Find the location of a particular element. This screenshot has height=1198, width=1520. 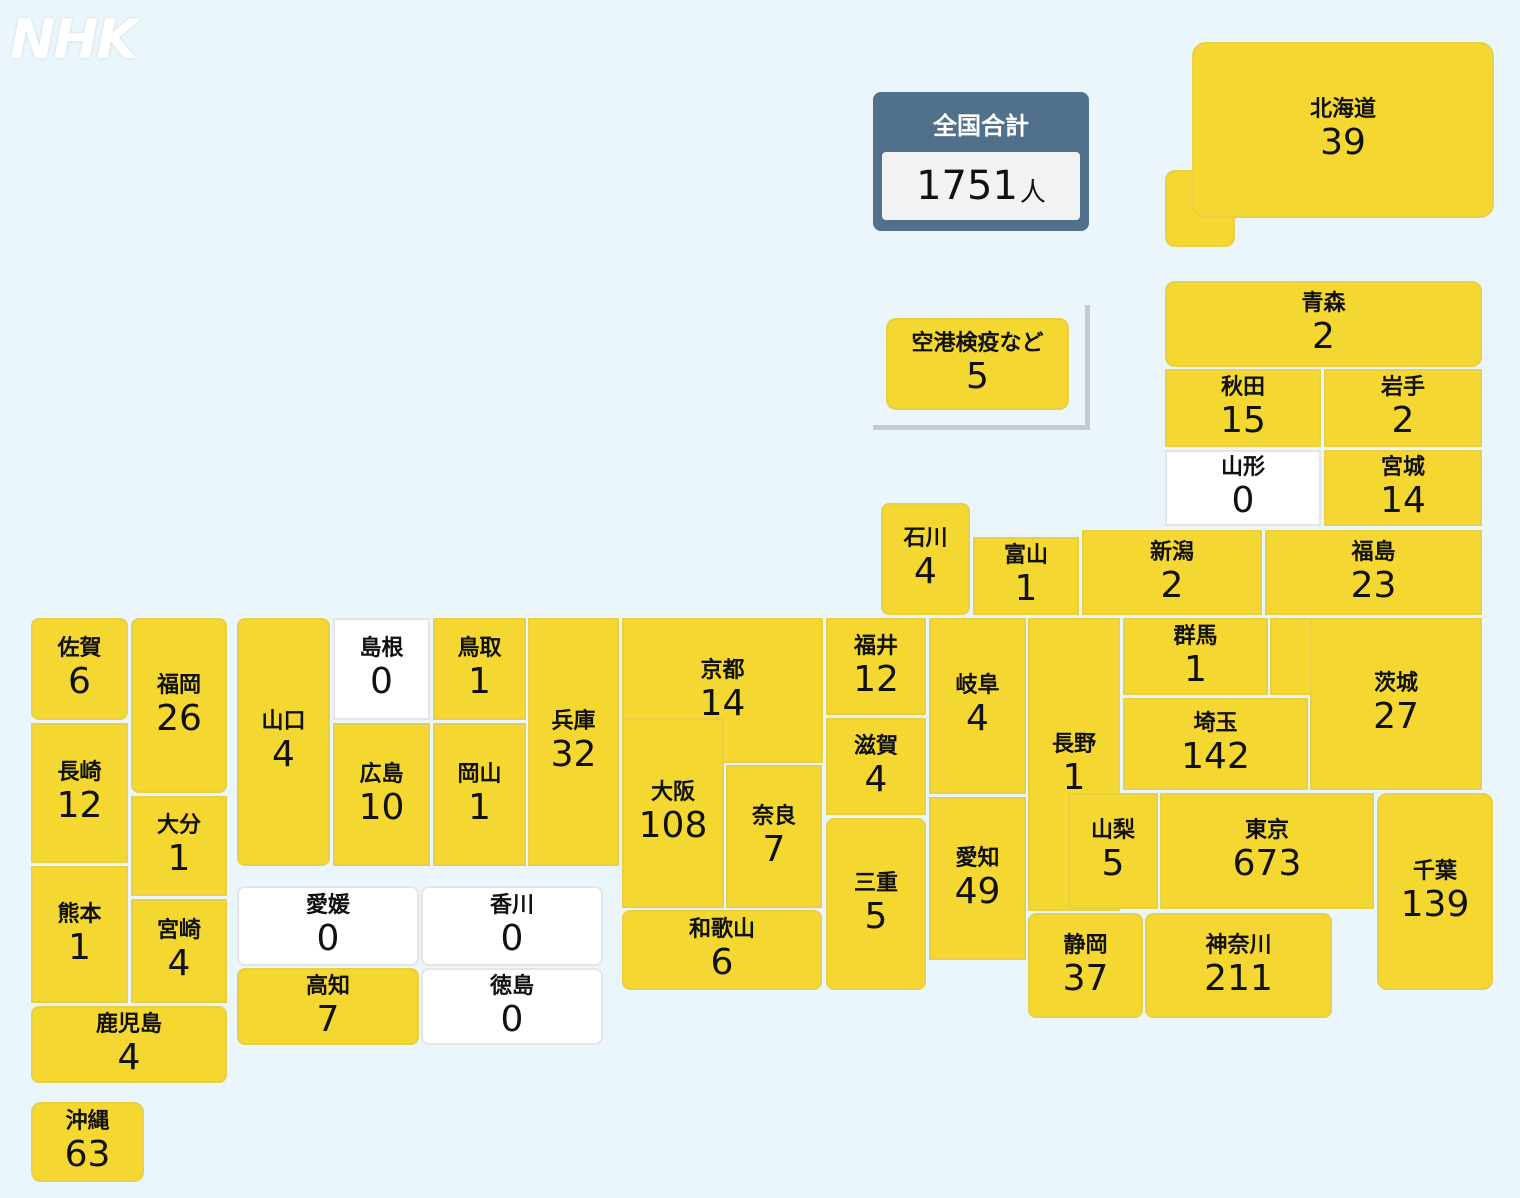

prefecture-name: 和歌山 is located at coordinates (721, 929).